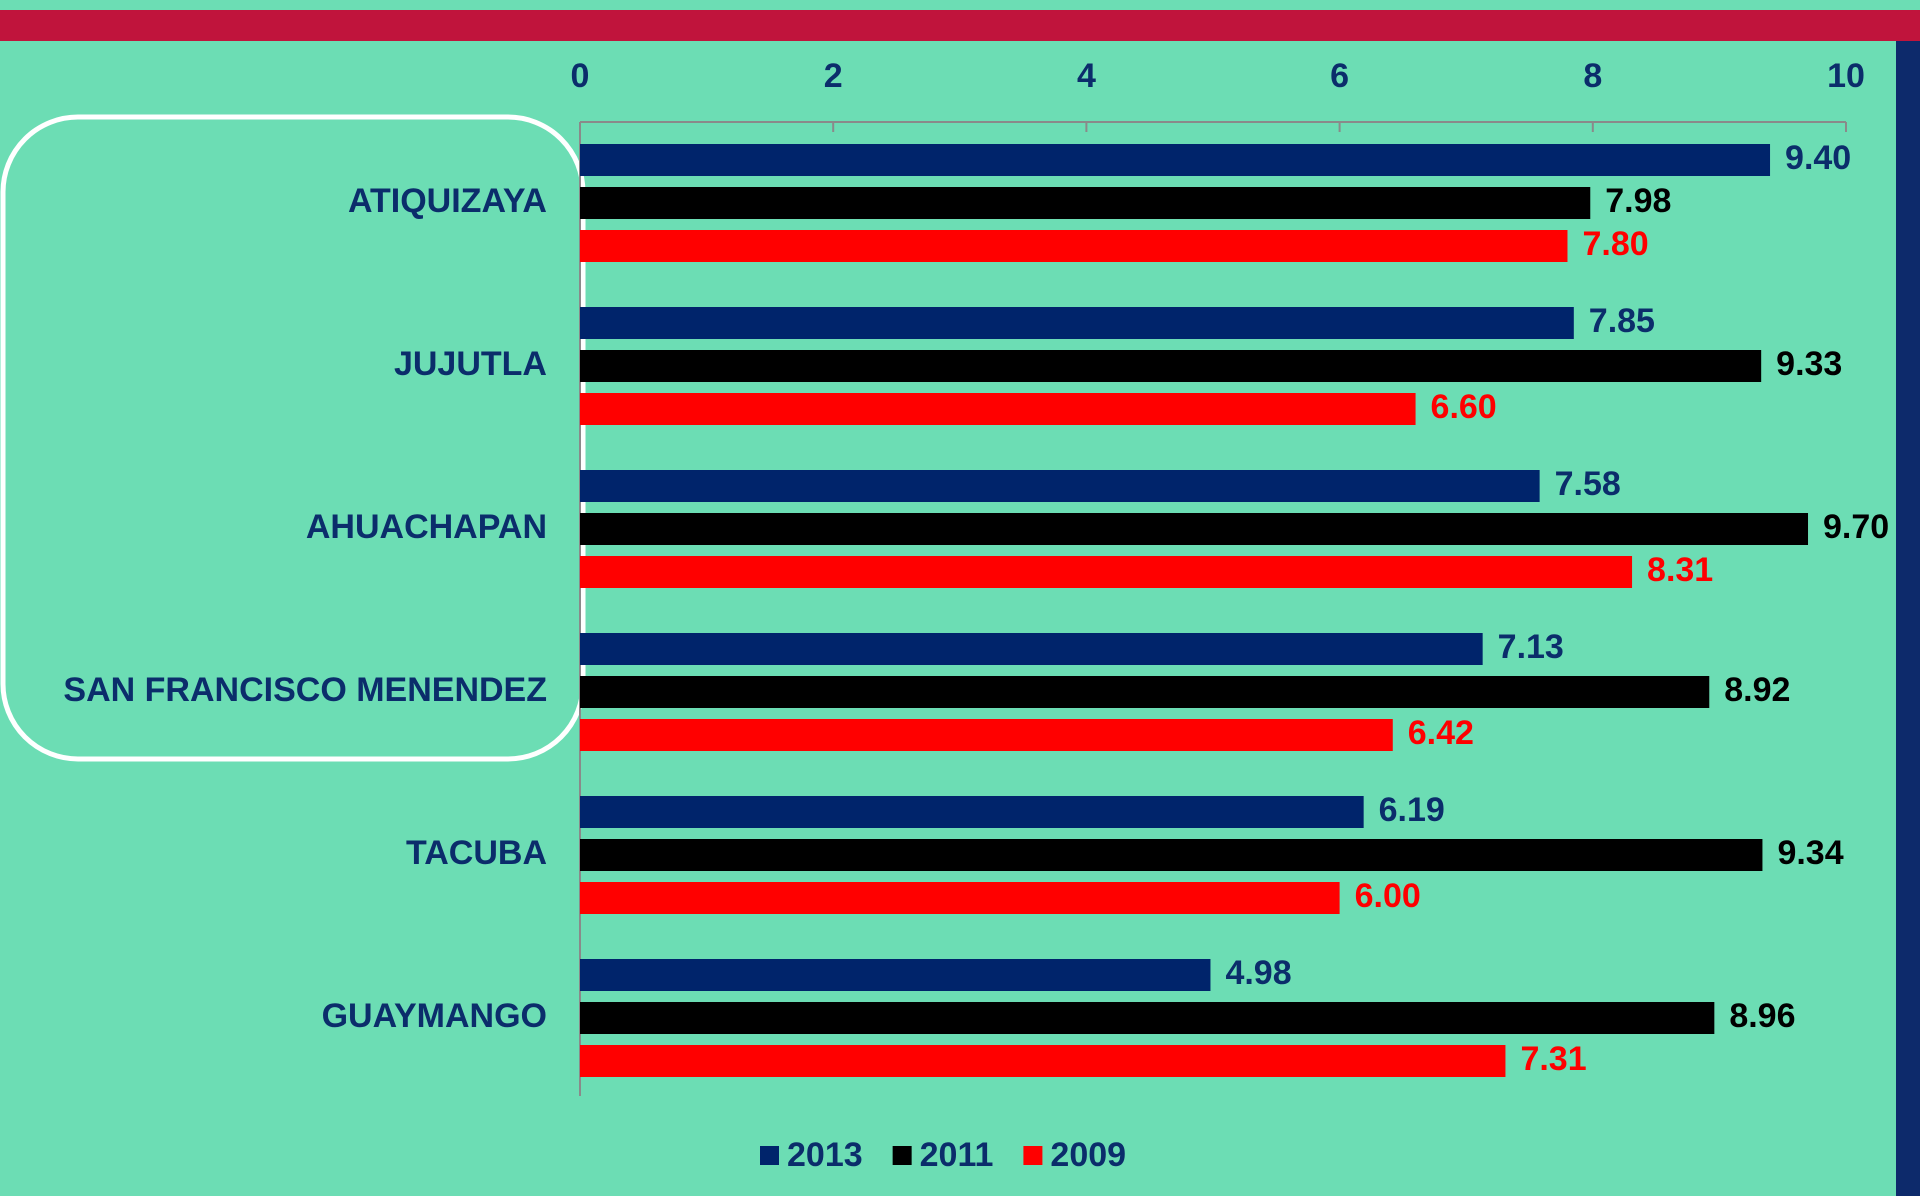 Image resolution: width=1920 pixels, height=1196 pixels. Describe the element at coordinates (580, 76) in the screenshot. I see `x-tick-label: 0` at that location.